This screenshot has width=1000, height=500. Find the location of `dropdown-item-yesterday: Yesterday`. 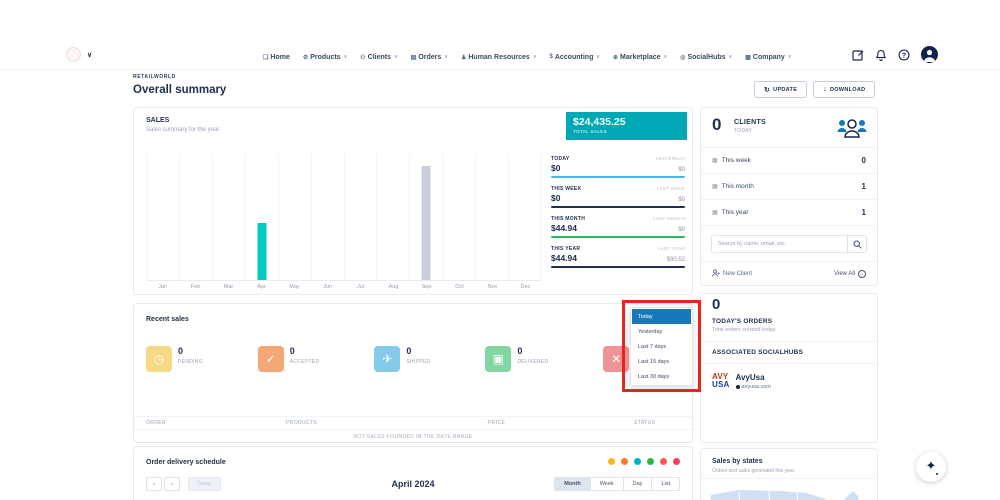

dropdown-item-yesterday: Yesterday is located at coordinates (650, 331).